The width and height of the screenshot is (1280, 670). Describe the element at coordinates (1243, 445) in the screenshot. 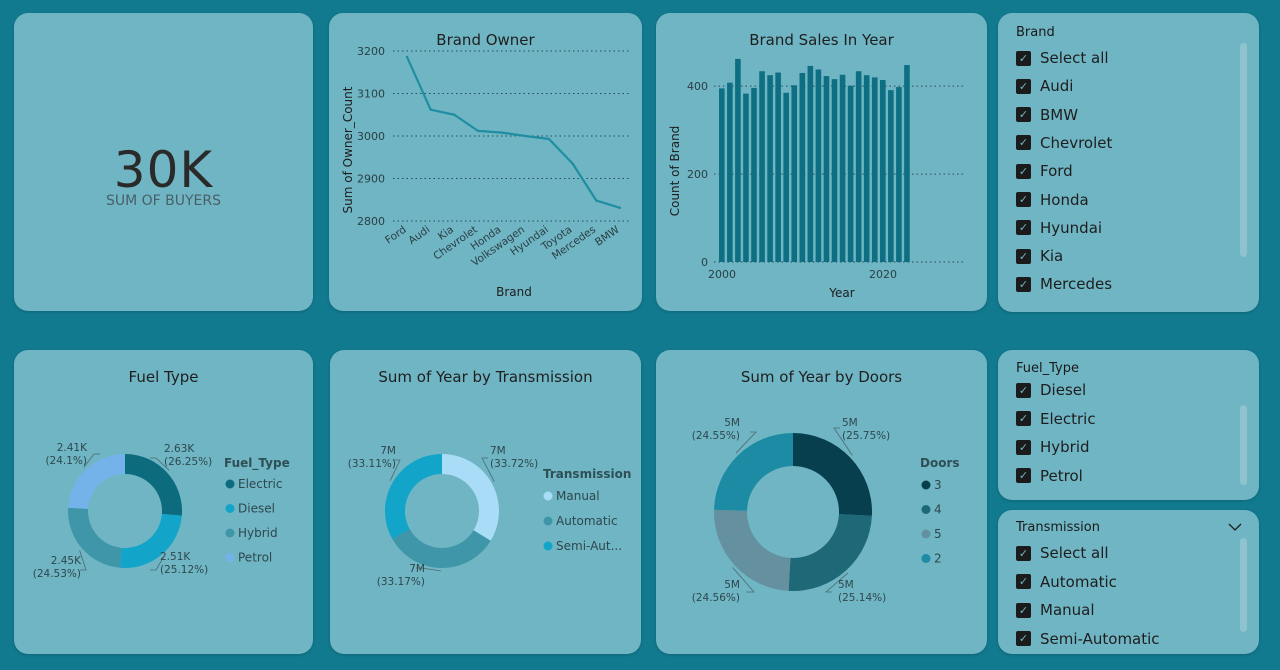

I see `fuel-slicer-scrollbar` at that location.